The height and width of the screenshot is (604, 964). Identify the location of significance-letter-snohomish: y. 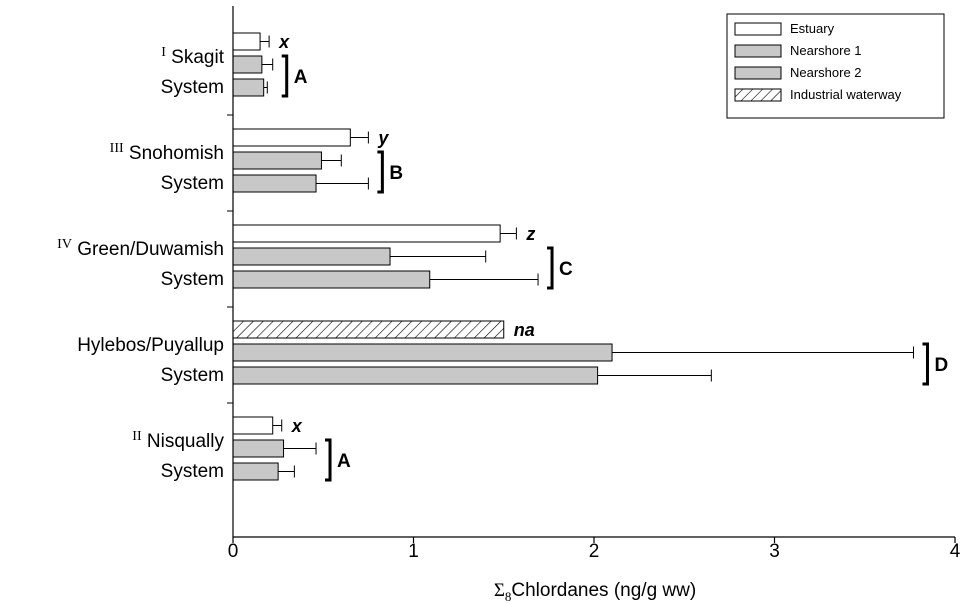
(383, 138).